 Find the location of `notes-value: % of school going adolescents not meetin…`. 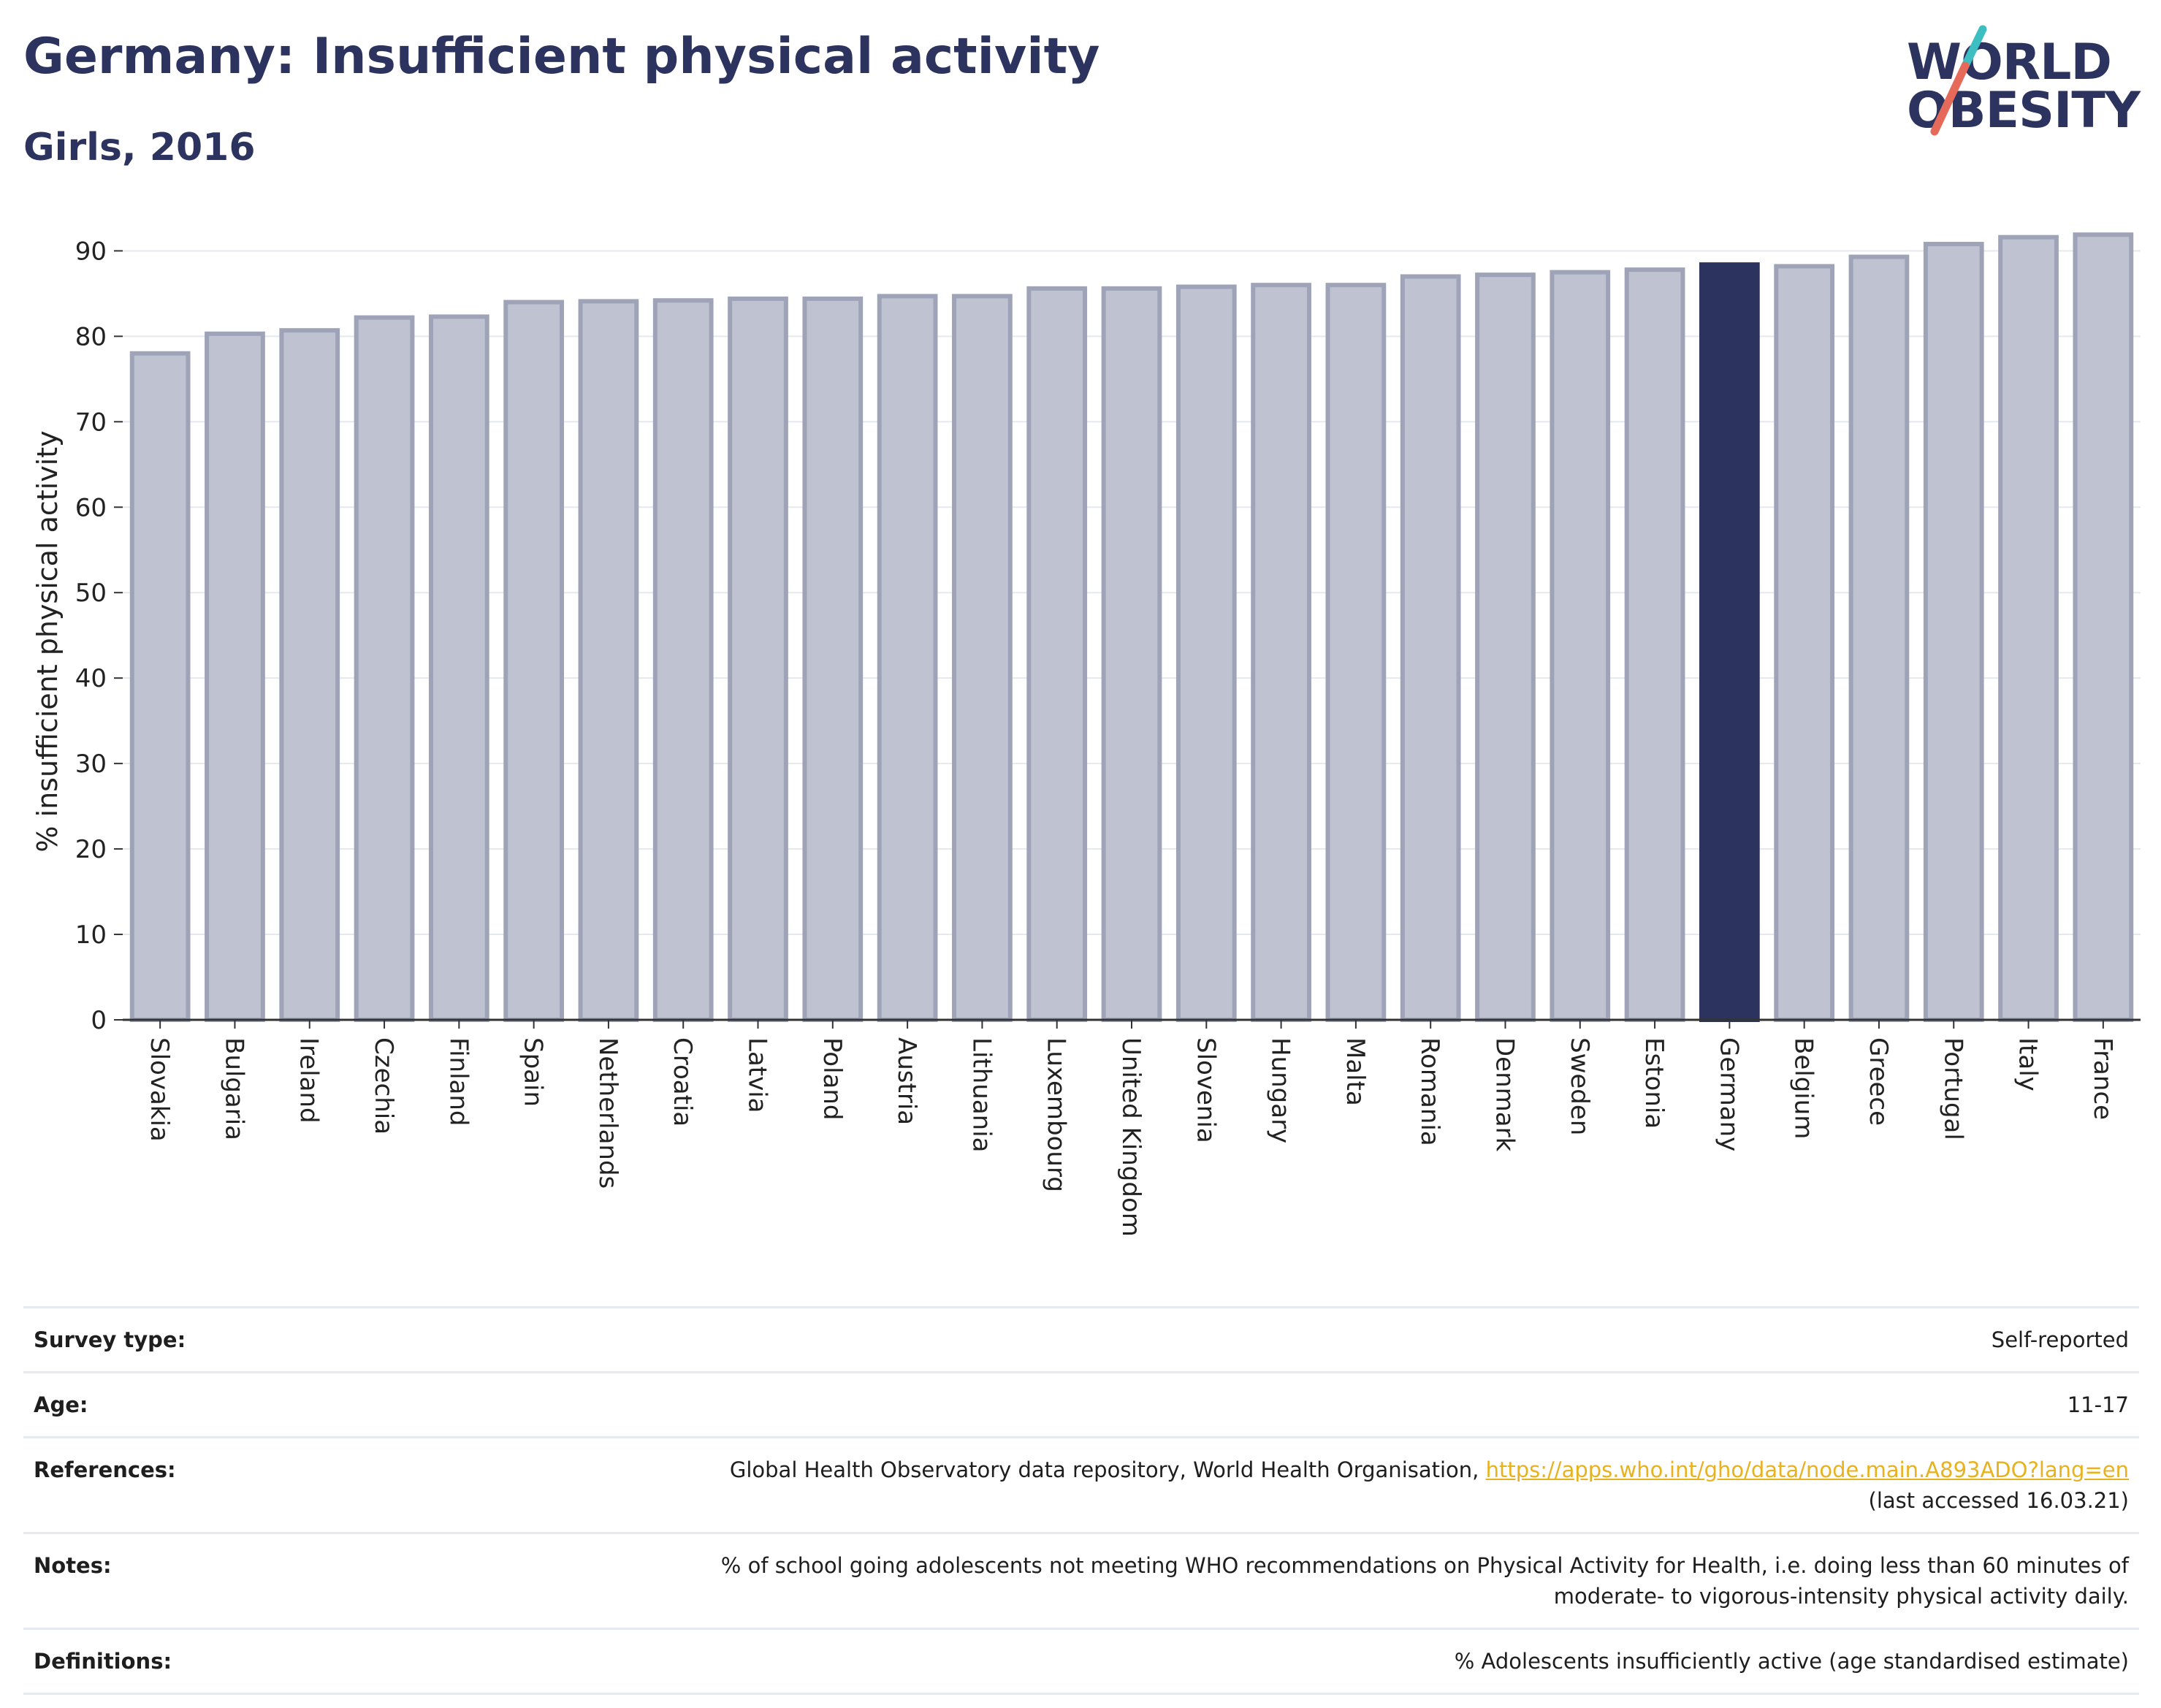

notes-value: % of school going adolescents not meetin… is located at coordinates (1296, 1580).